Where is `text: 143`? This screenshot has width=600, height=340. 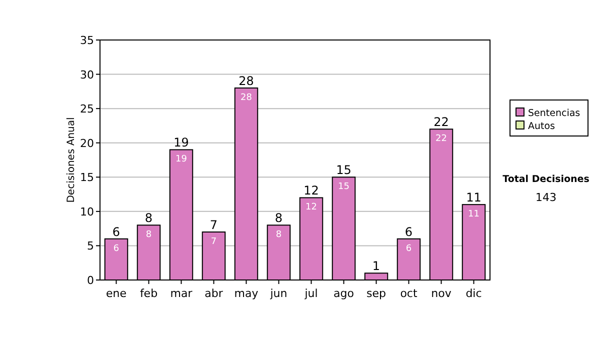 text: 143 is located at coordinates (546, 197).